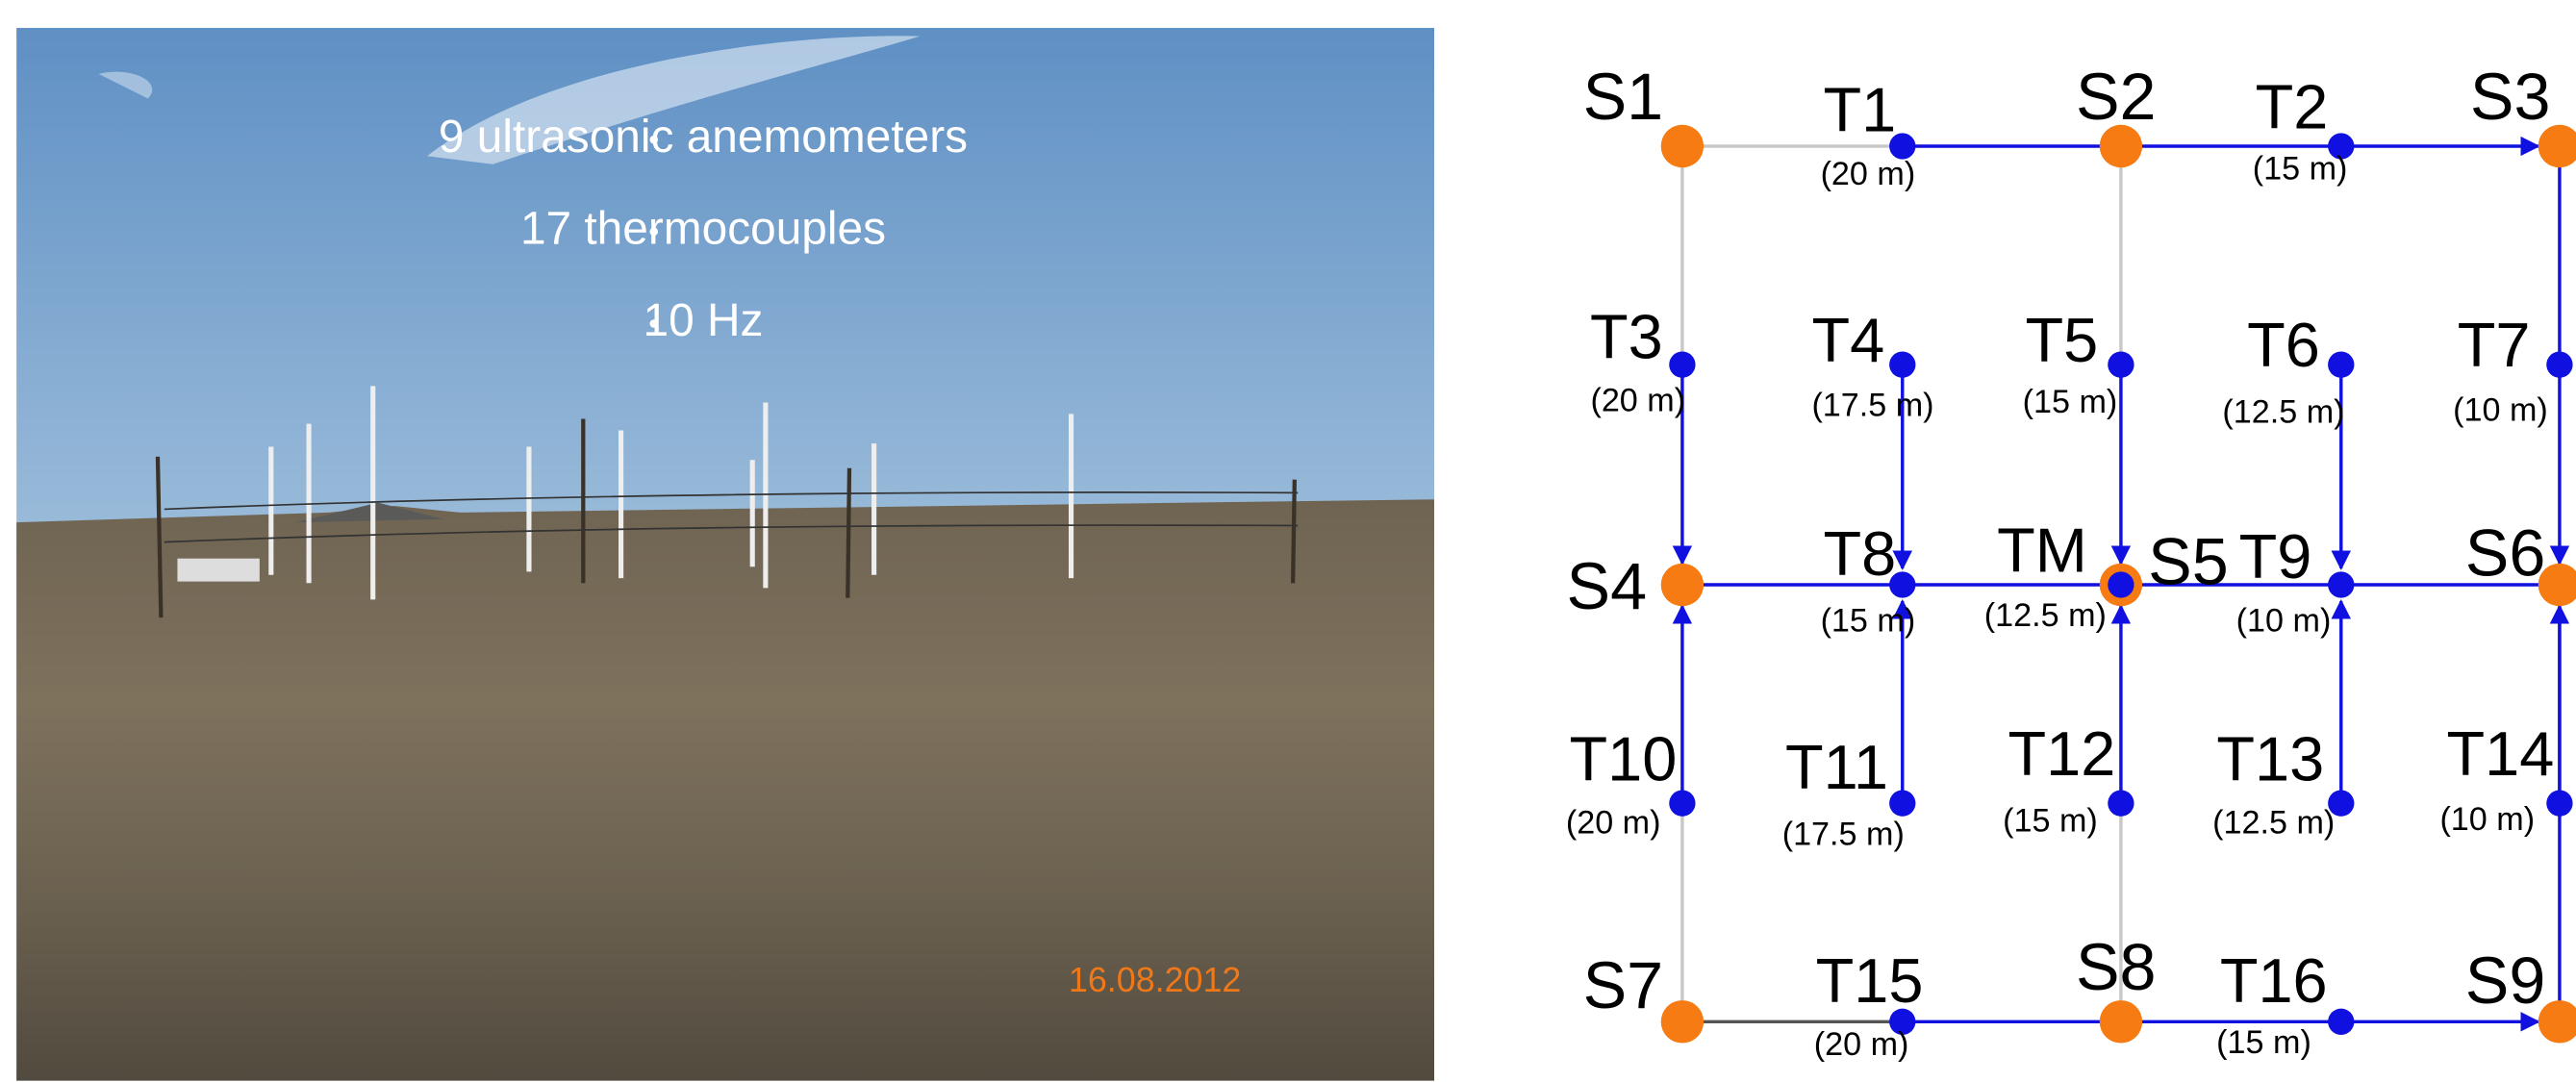 The image size is (2576, 1082). I want to click on node-label: T13, so click(2270, 758).